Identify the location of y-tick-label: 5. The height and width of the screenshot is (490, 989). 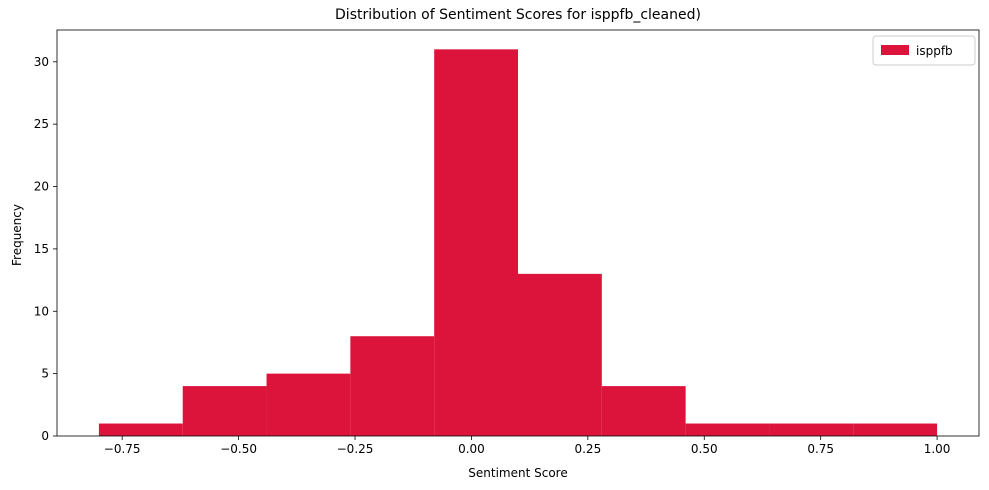
(45, 374).